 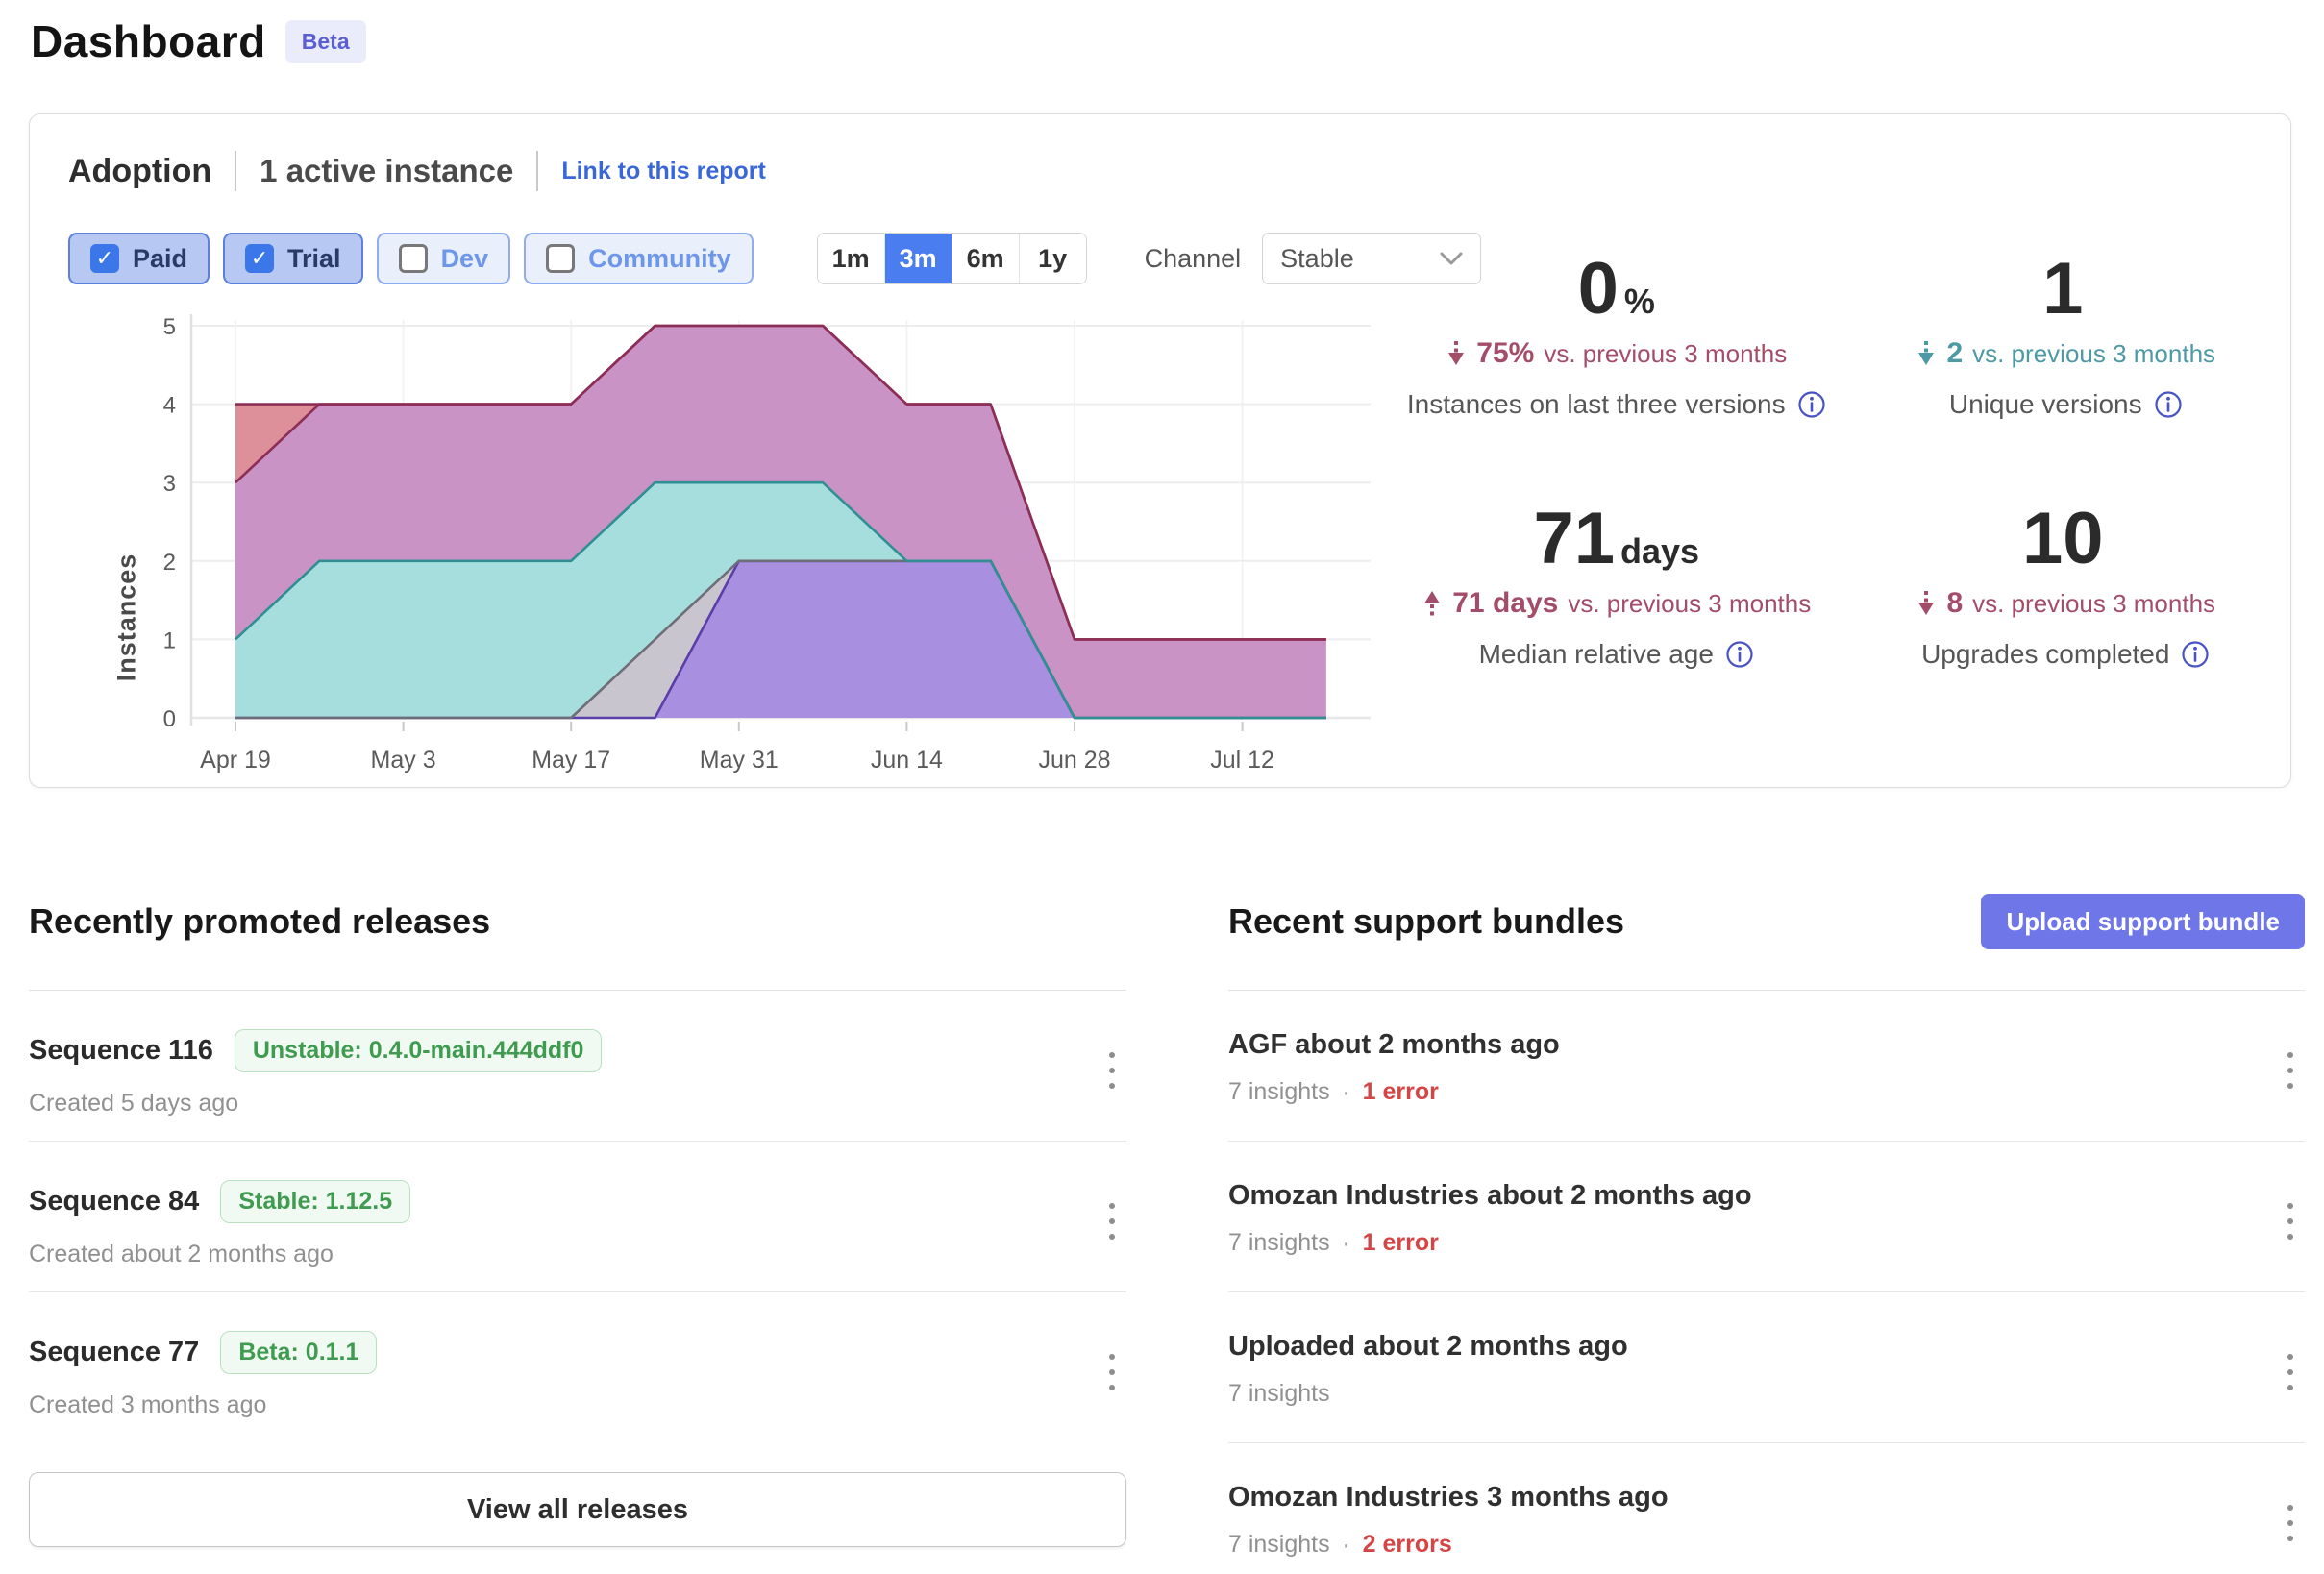 I want to click on license-filter-checkbox: ✓ Paid, so click(x=139, y=258).